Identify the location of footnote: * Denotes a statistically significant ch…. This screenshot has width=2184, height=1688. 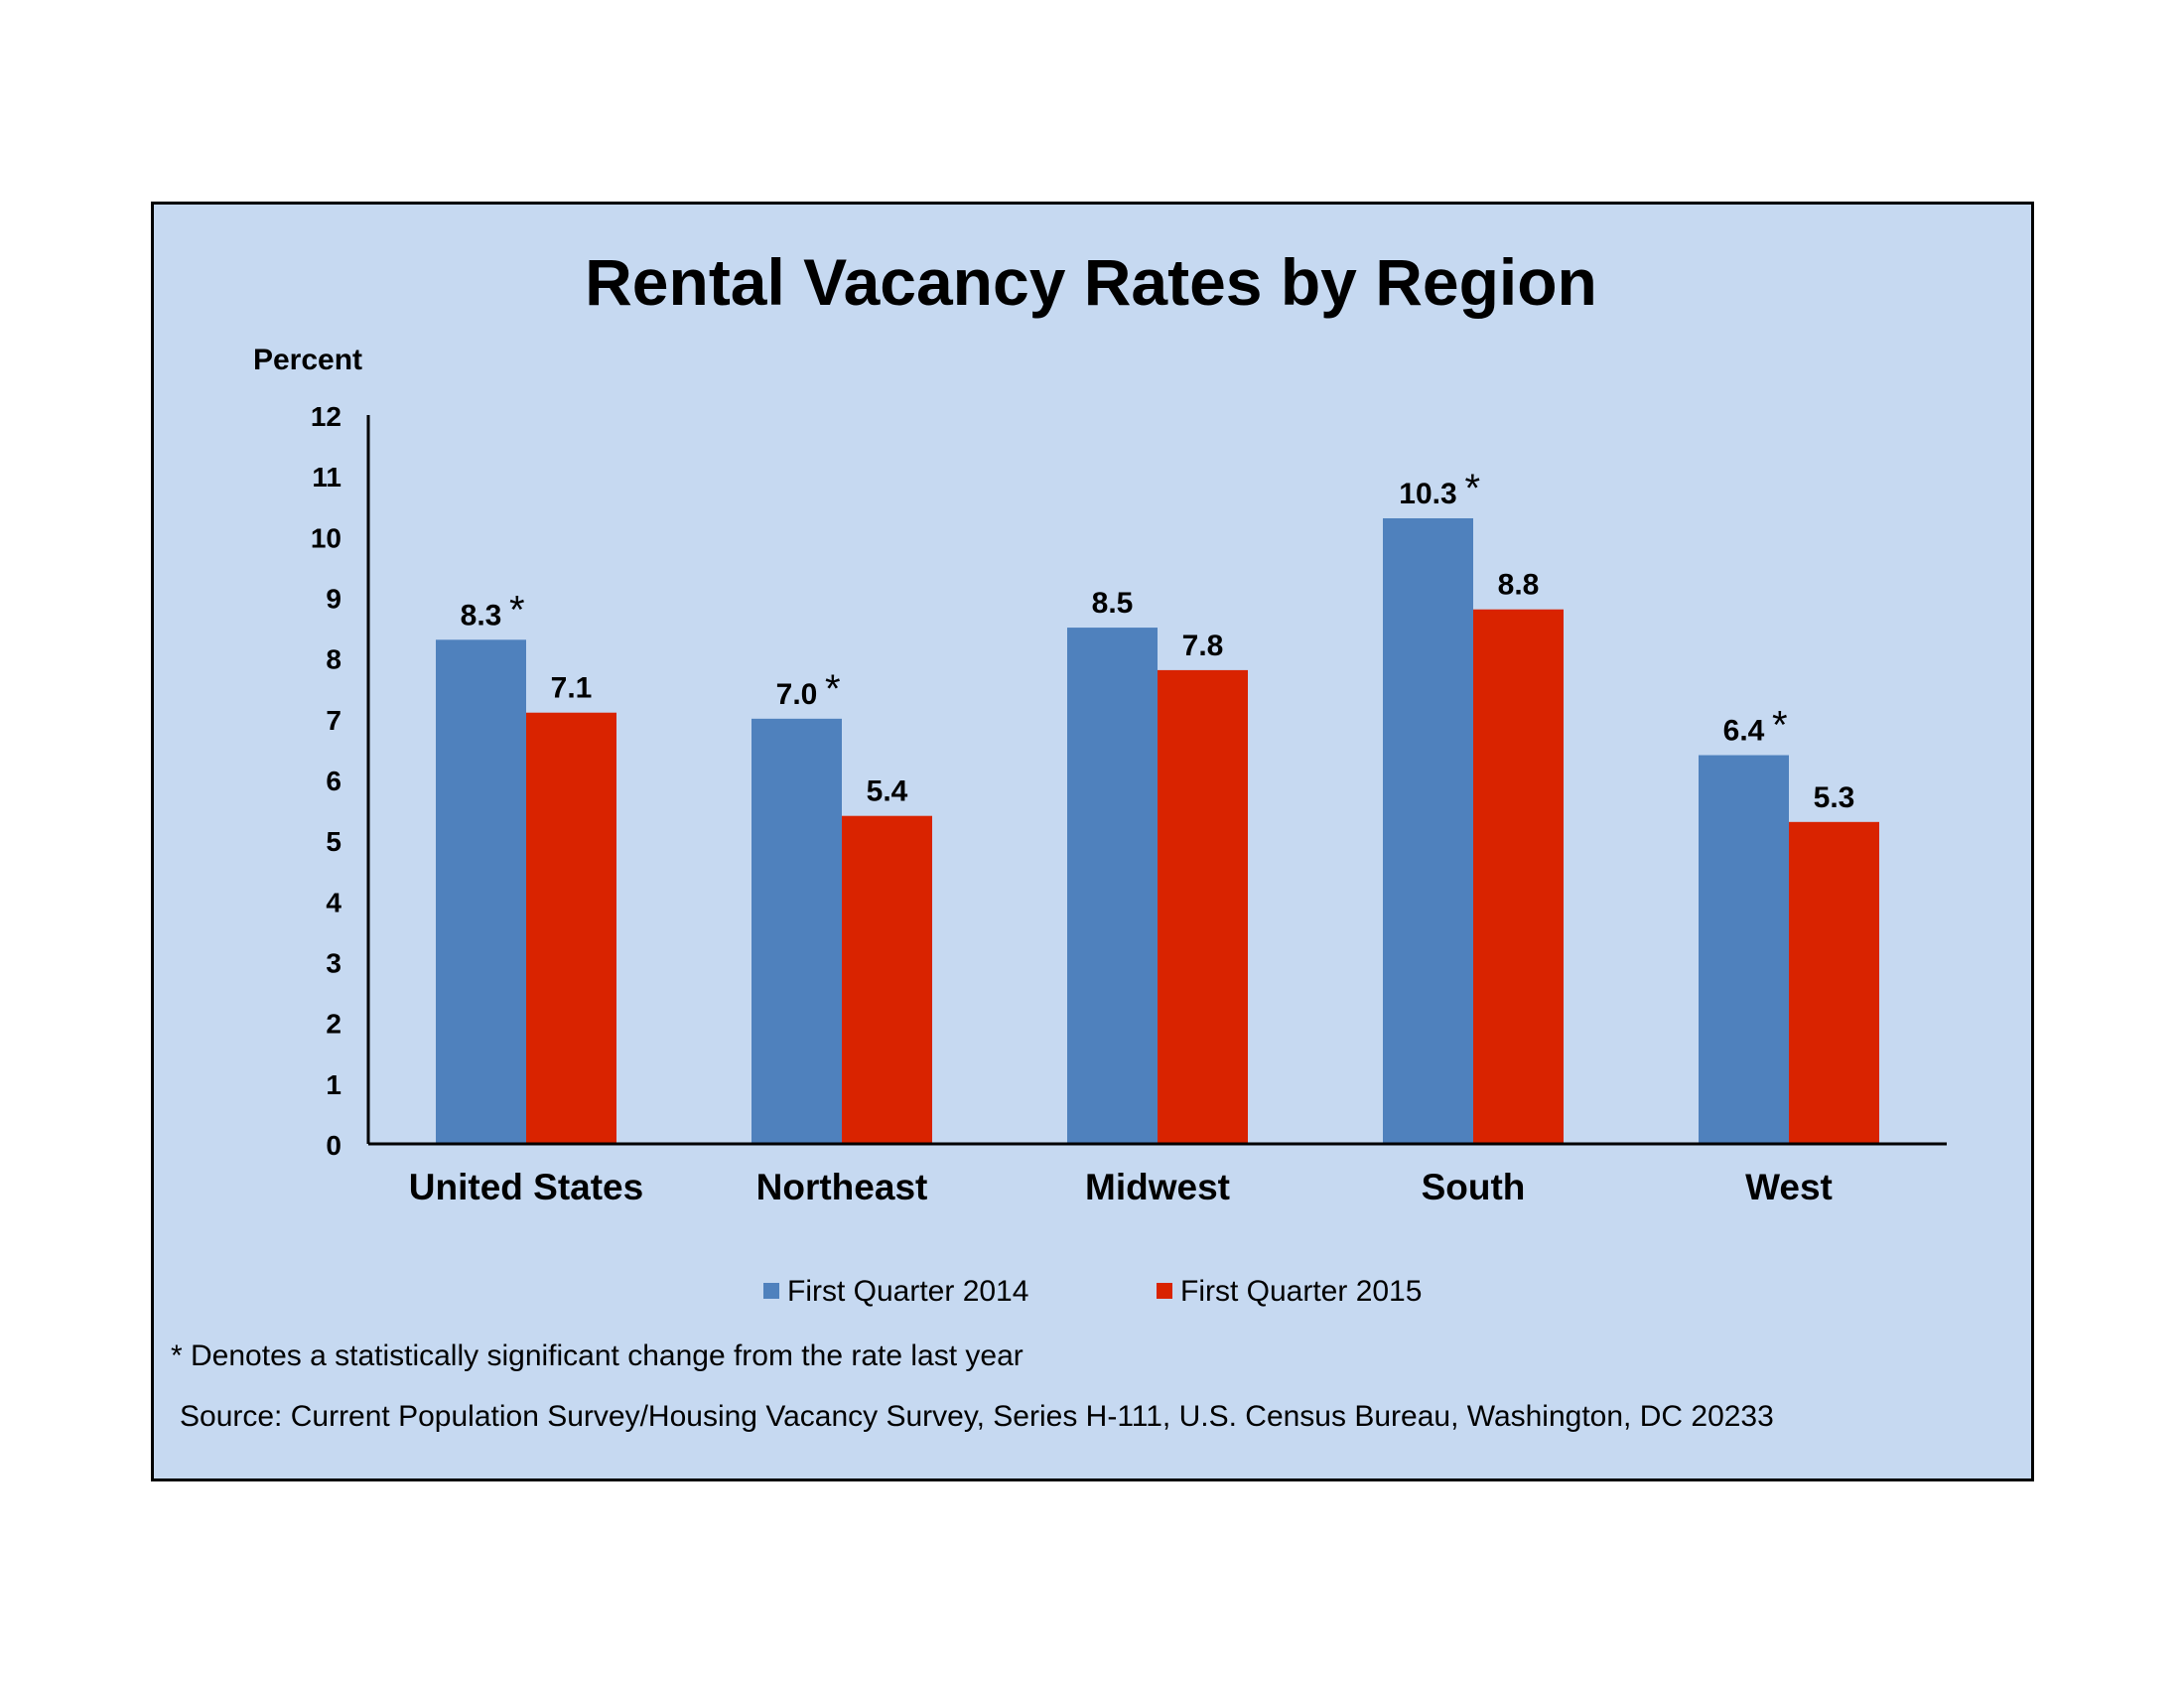
(597, 1355).